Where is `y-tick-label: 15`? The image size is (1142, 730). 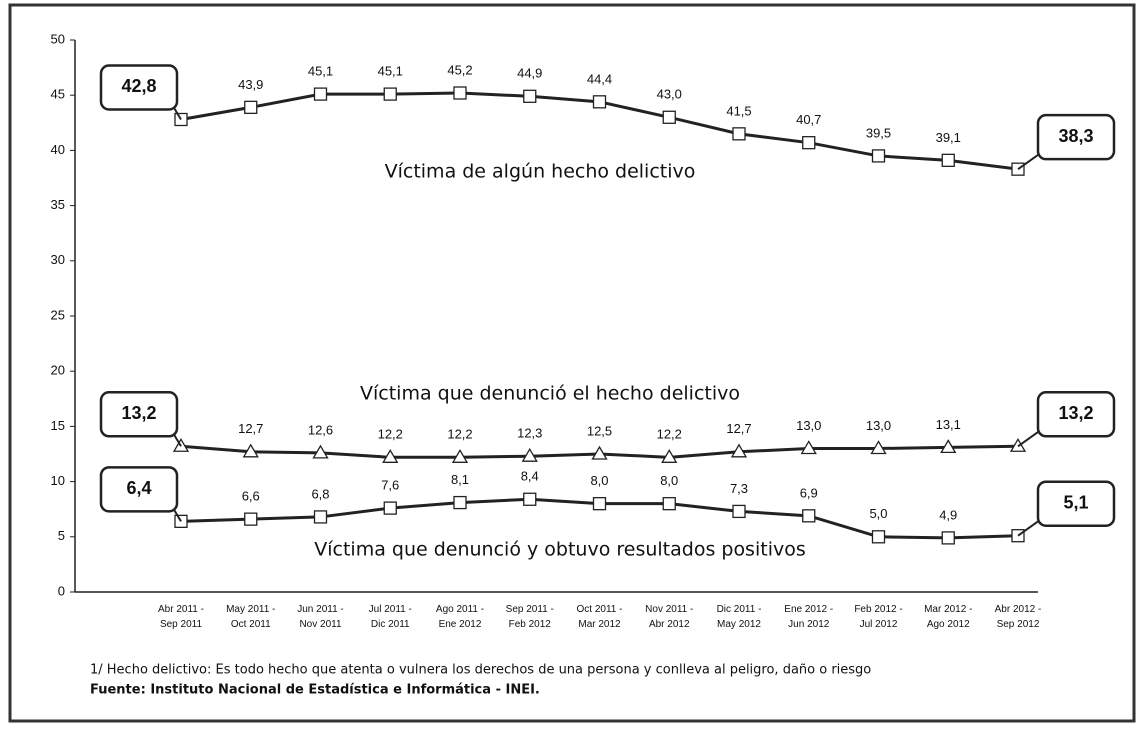
y-tick-label: 15 is located at coordinates (58, 425).